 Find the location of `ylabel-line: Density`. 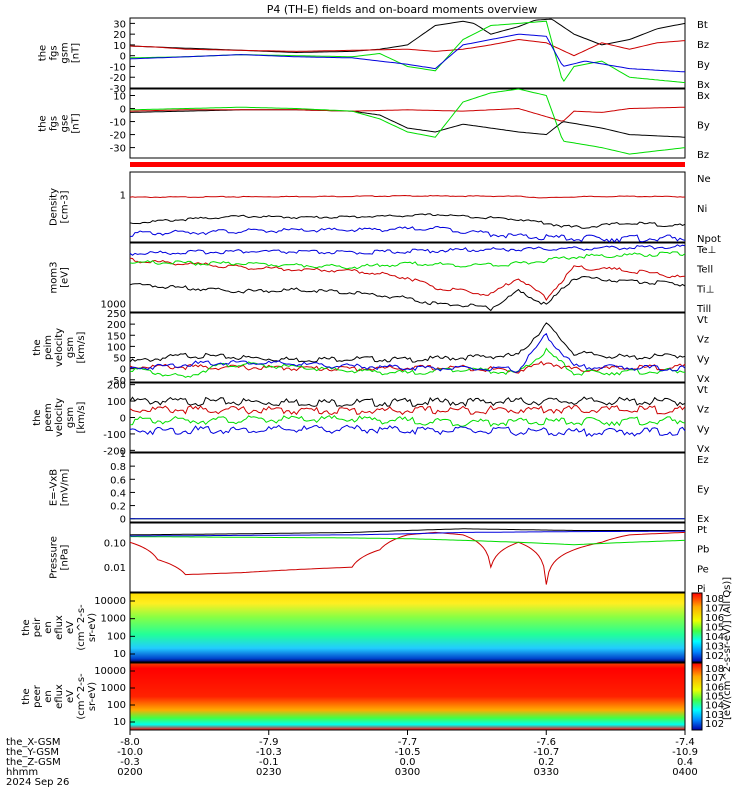

ylabel-line: Density is located at coordinates (54, 207).